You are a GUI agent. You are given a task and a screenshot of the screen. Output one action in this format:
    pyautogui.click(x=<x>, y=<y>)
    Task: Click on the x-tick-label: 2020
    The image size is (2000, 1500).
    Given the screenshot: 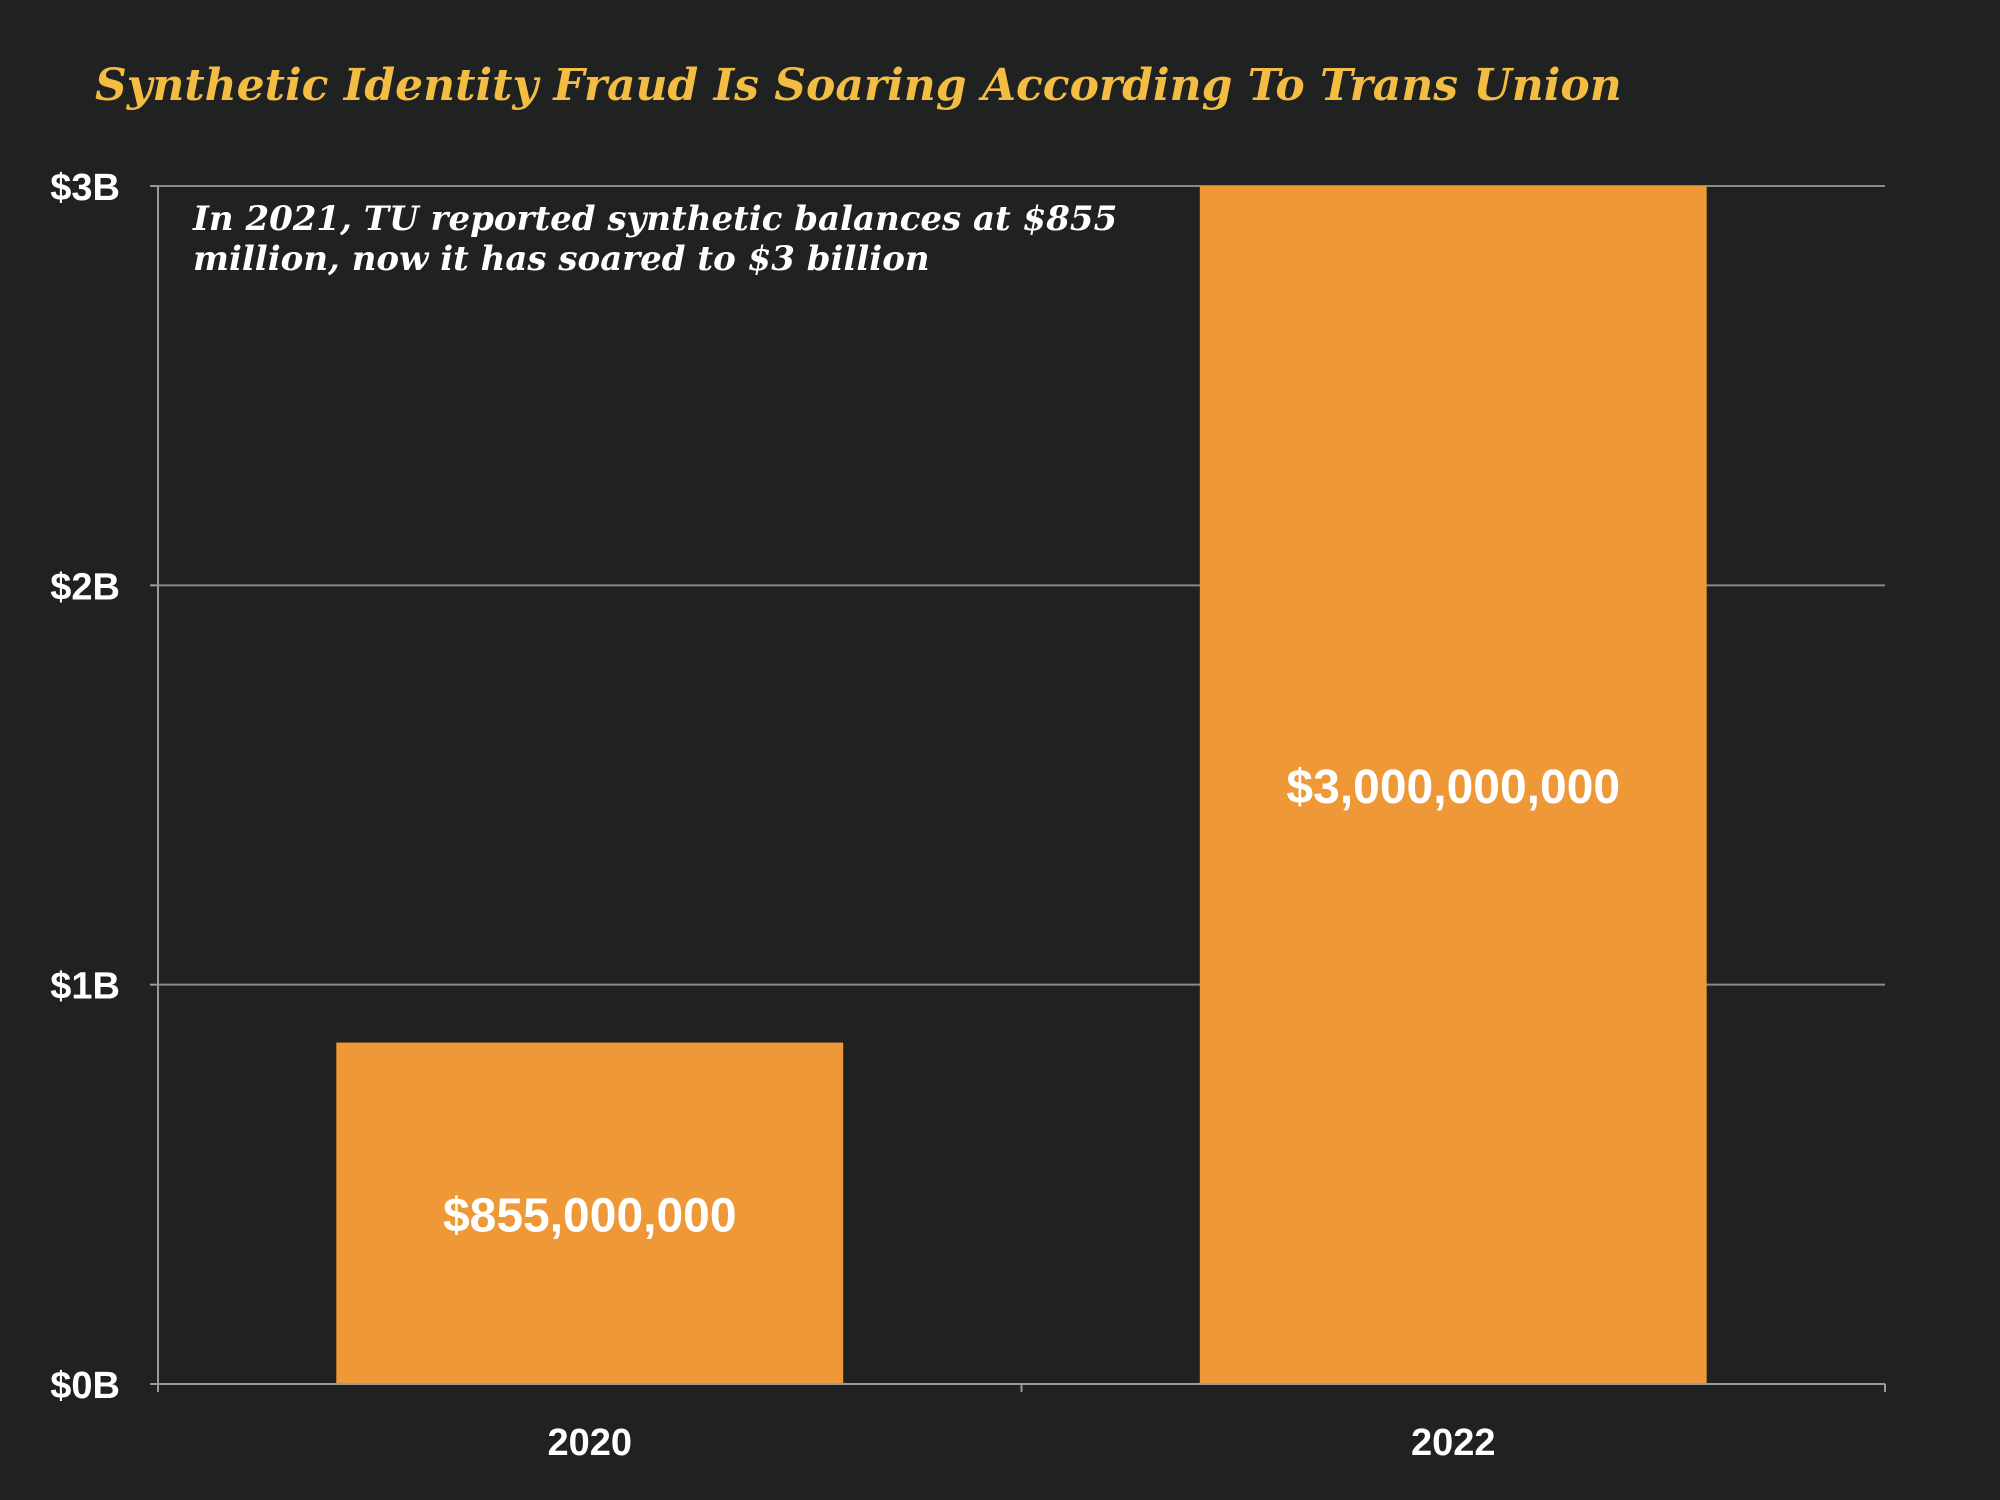 What is the action you would take?
    pyautogui.click(x=589, y=1443)
    